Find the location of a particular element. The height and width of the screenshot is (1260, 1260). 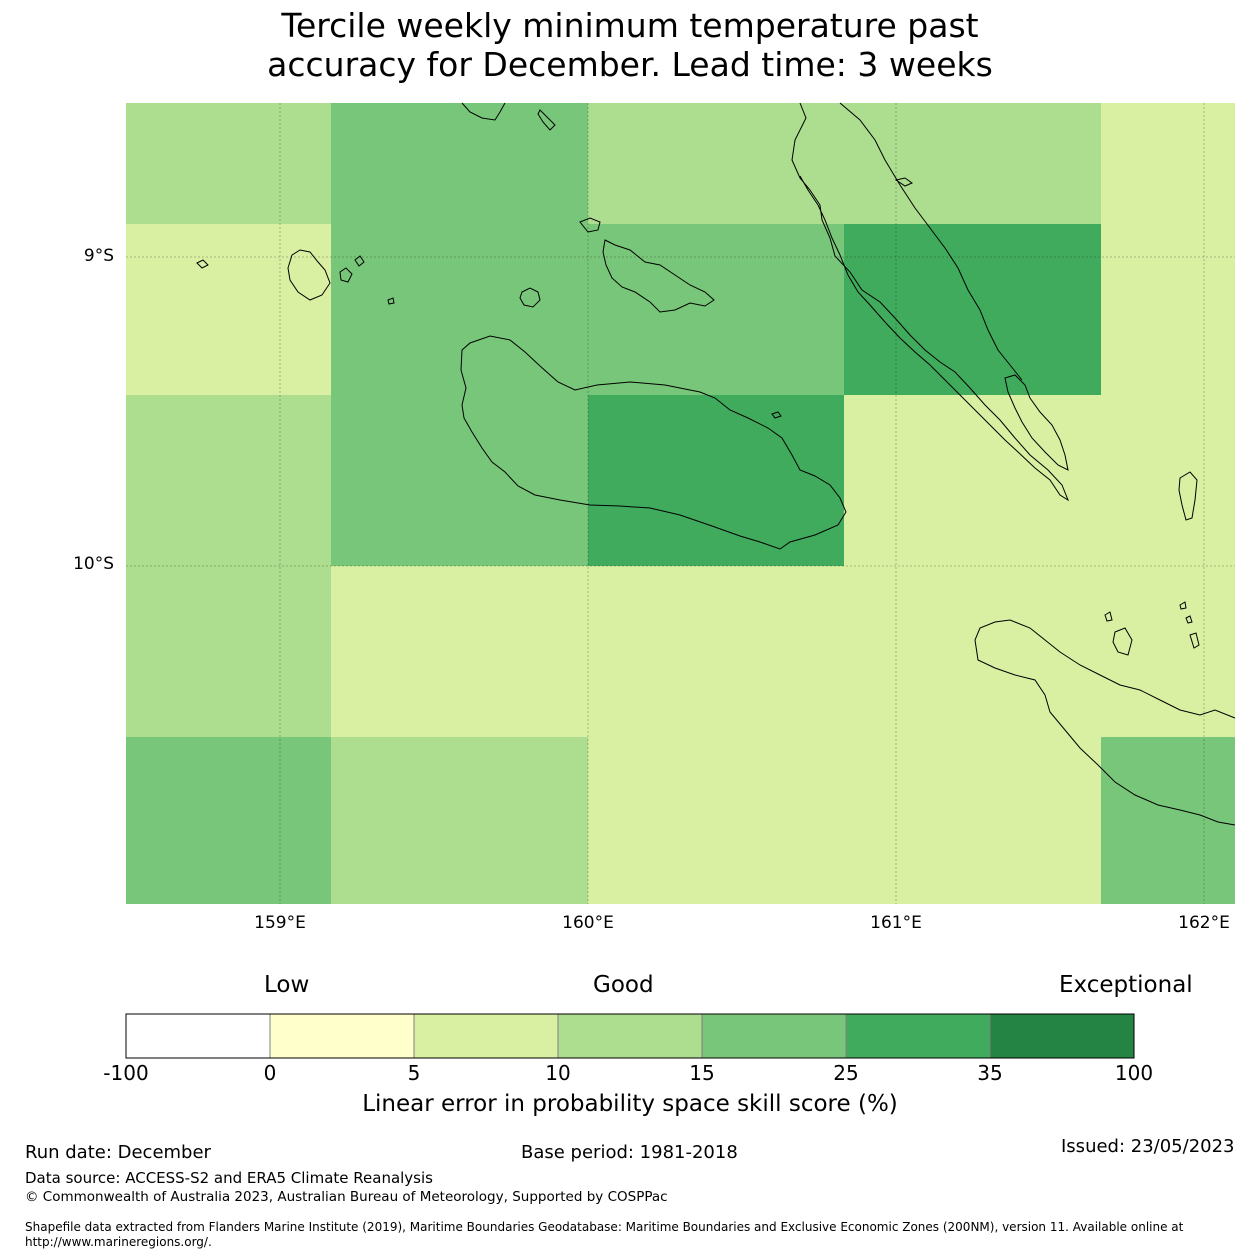

colorbar-frame is located at coordinates (630, 1036).